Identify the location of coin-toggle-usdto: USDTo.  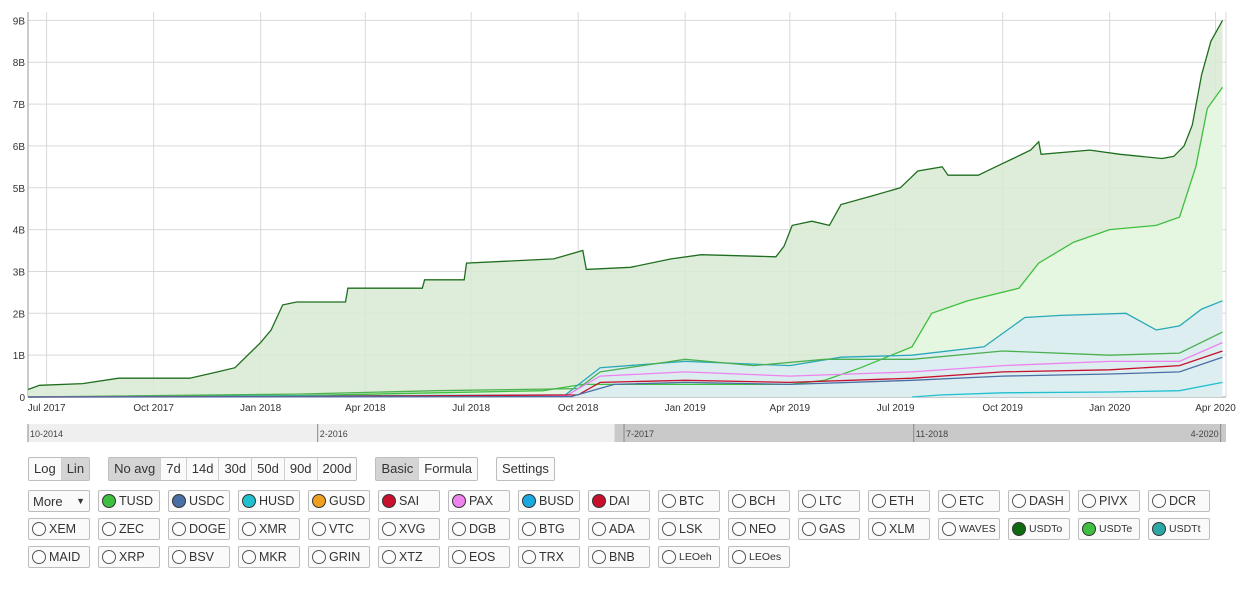
(1039, 529).